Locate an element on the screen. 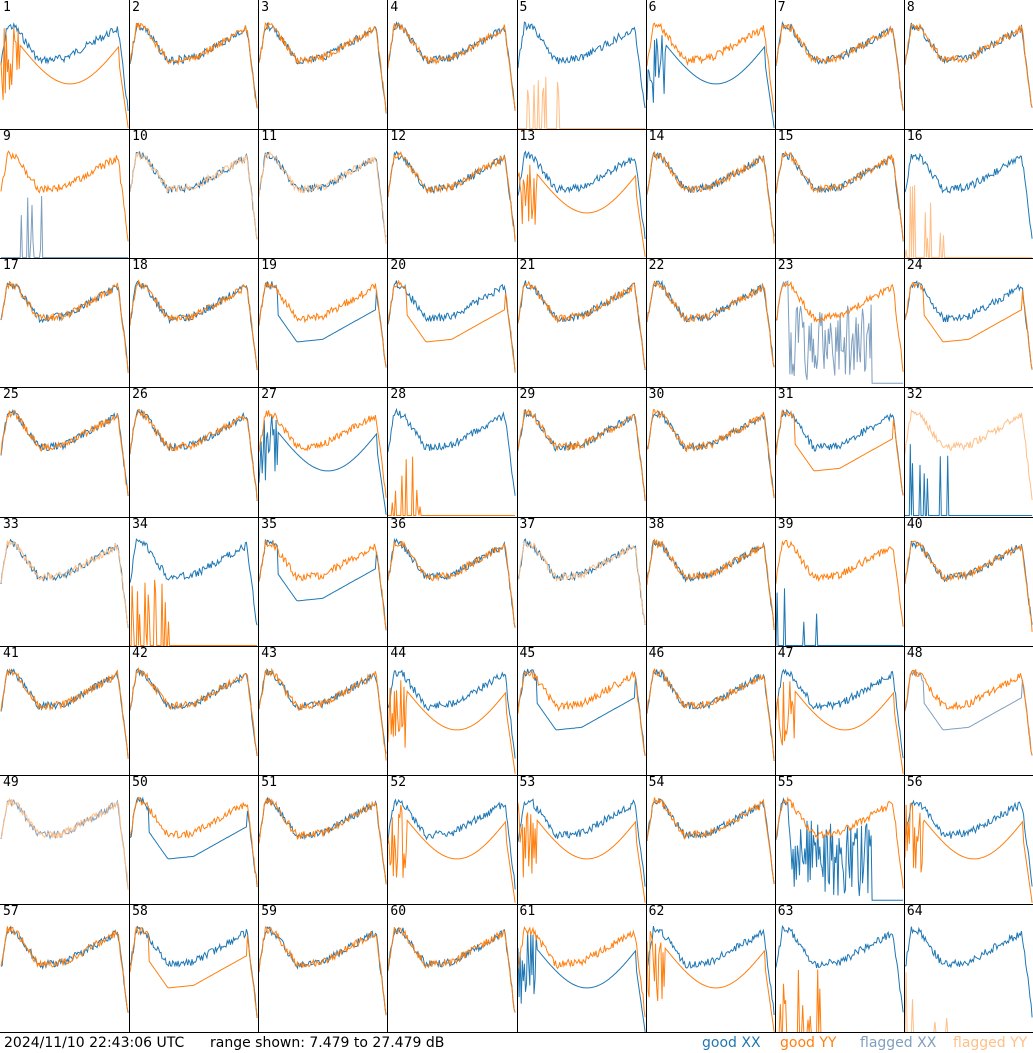  spectrum-panel: 61 is located at coordinates (581, 968).